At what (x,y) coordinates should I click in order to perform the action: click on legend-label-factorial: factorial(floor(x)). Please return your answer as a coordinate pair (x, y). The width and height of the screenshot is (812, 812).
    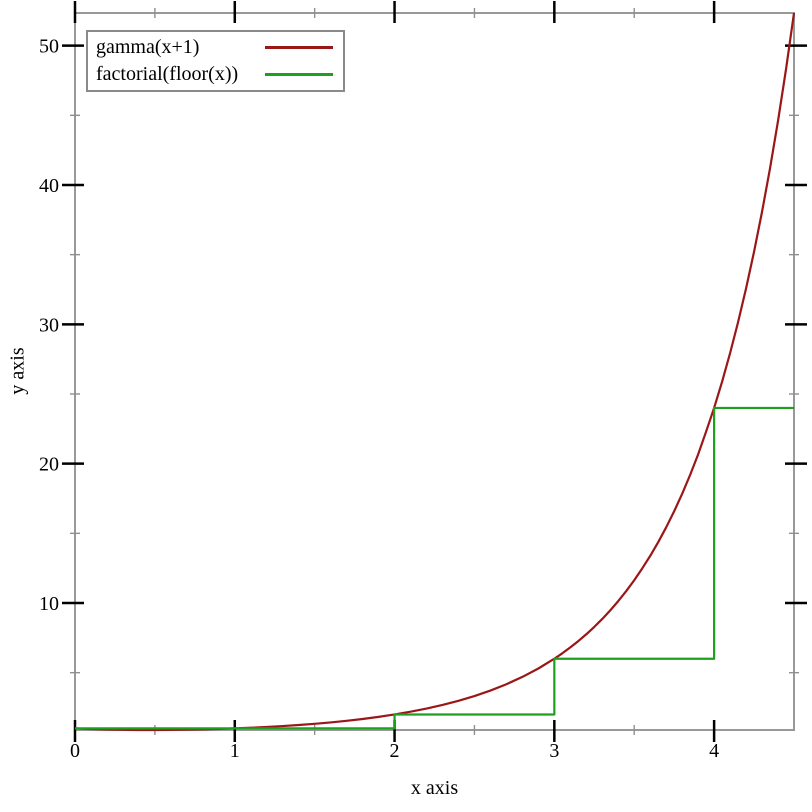
    Looking at the image, I should click on (167, 74).